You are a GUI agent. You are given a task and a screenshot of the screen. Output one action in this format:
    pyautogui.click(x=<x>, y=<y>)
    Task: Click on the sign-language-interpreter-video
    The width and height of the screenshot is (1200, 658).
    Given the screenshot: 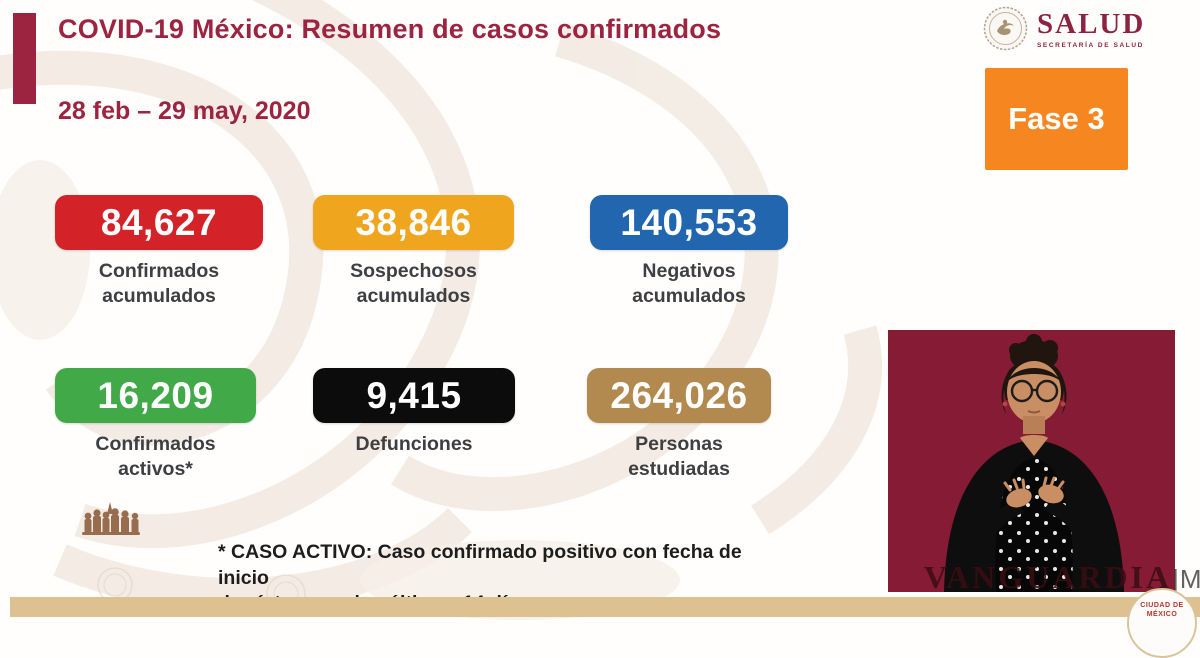 What is the action you would take?
    pyautogui.click(x=1031, y=461)
    